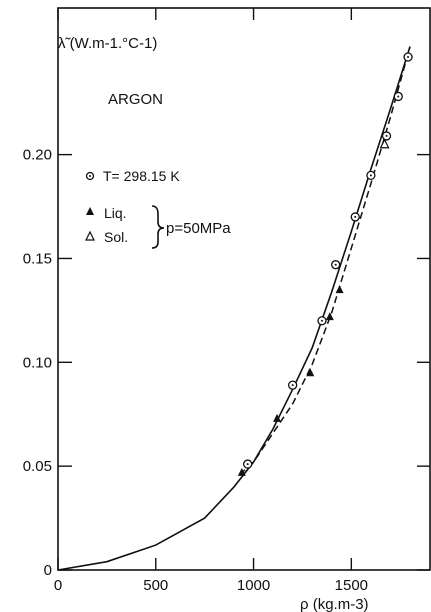  I want to click on legend-marker-filled-triangle, so click(90, 211).